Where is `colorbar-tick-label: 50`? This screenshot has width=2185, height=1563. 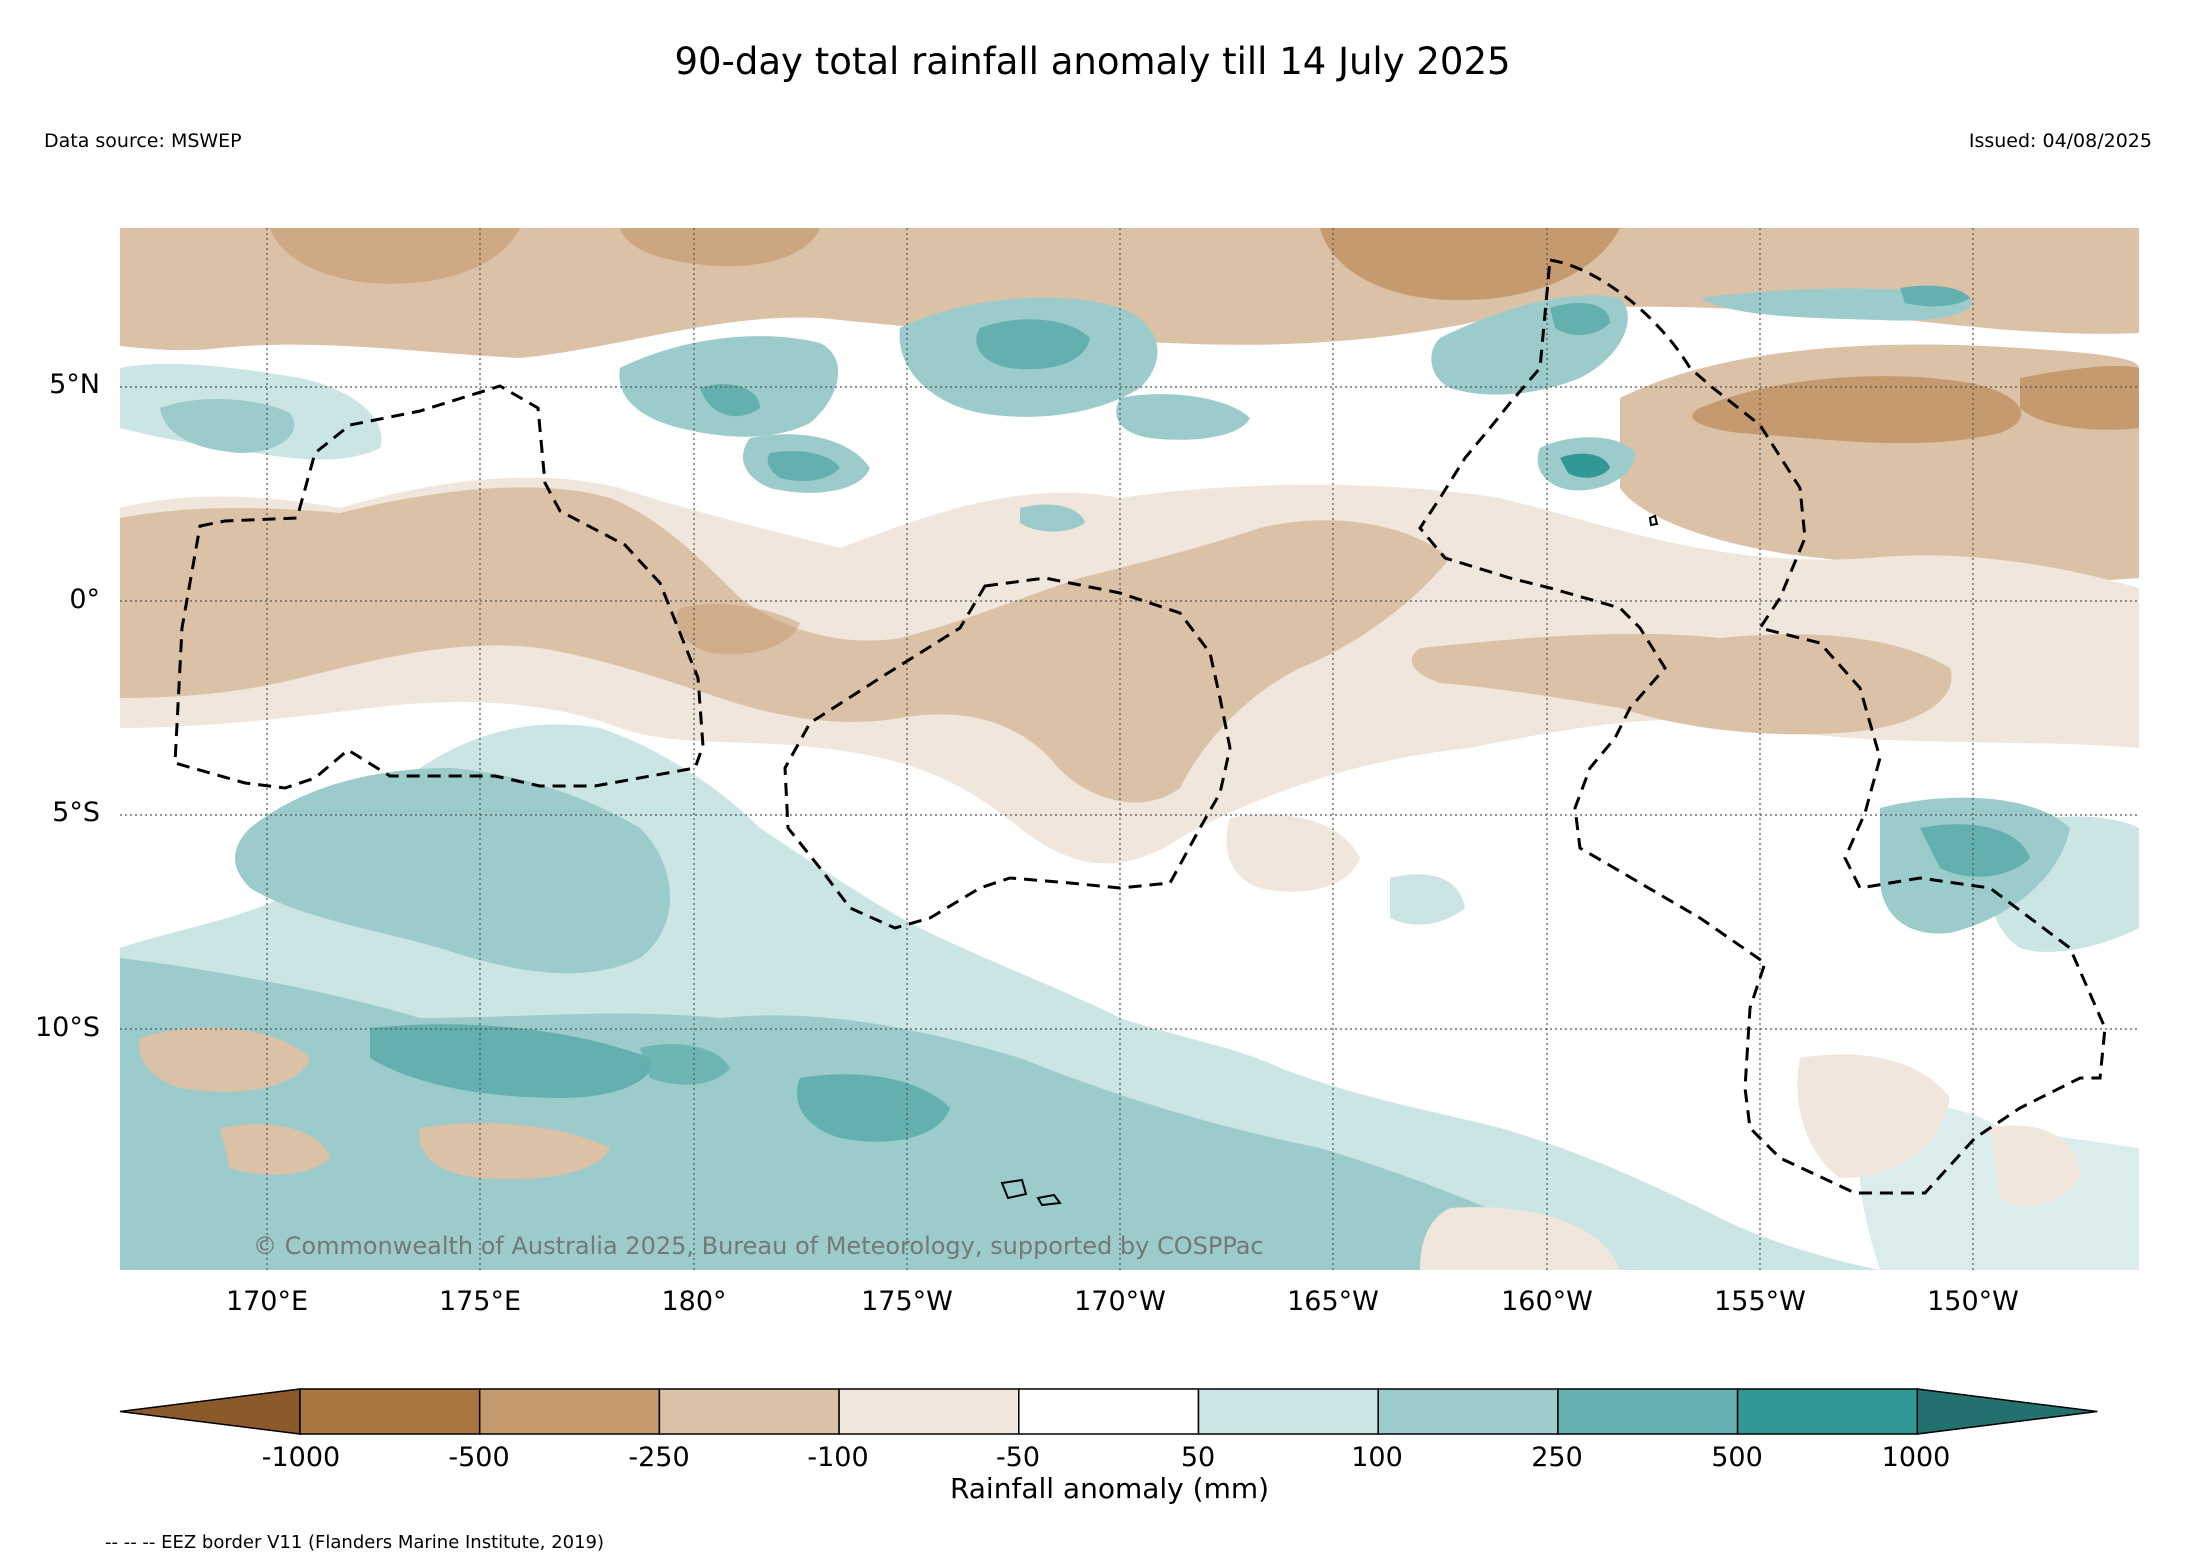
colorbar-tick-label: 50 is located at coordinates (1198, 1457).